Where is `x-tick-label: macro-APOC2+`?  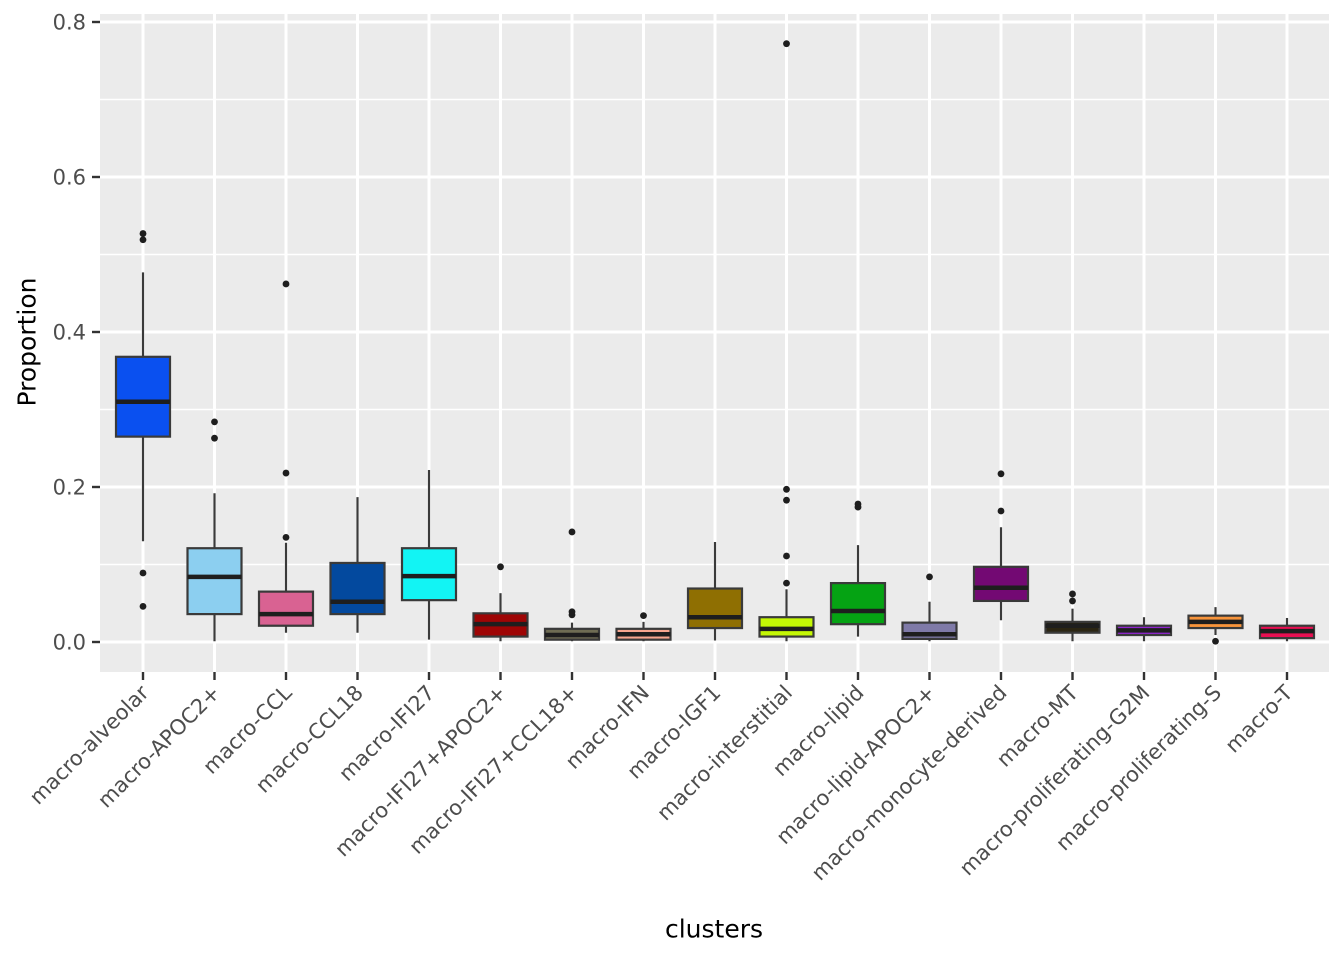 x-tick-label: macro-APOC2+ is located at coordinates (159, 747).